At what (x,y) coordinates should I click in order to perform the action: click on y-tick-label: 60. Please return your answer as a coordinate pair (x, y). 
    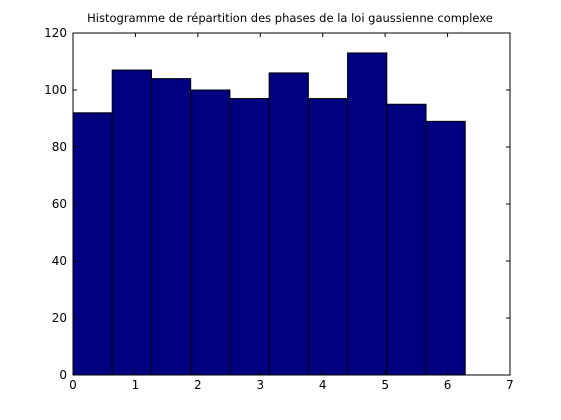
    Looking at the image, I should click on (59, 204).